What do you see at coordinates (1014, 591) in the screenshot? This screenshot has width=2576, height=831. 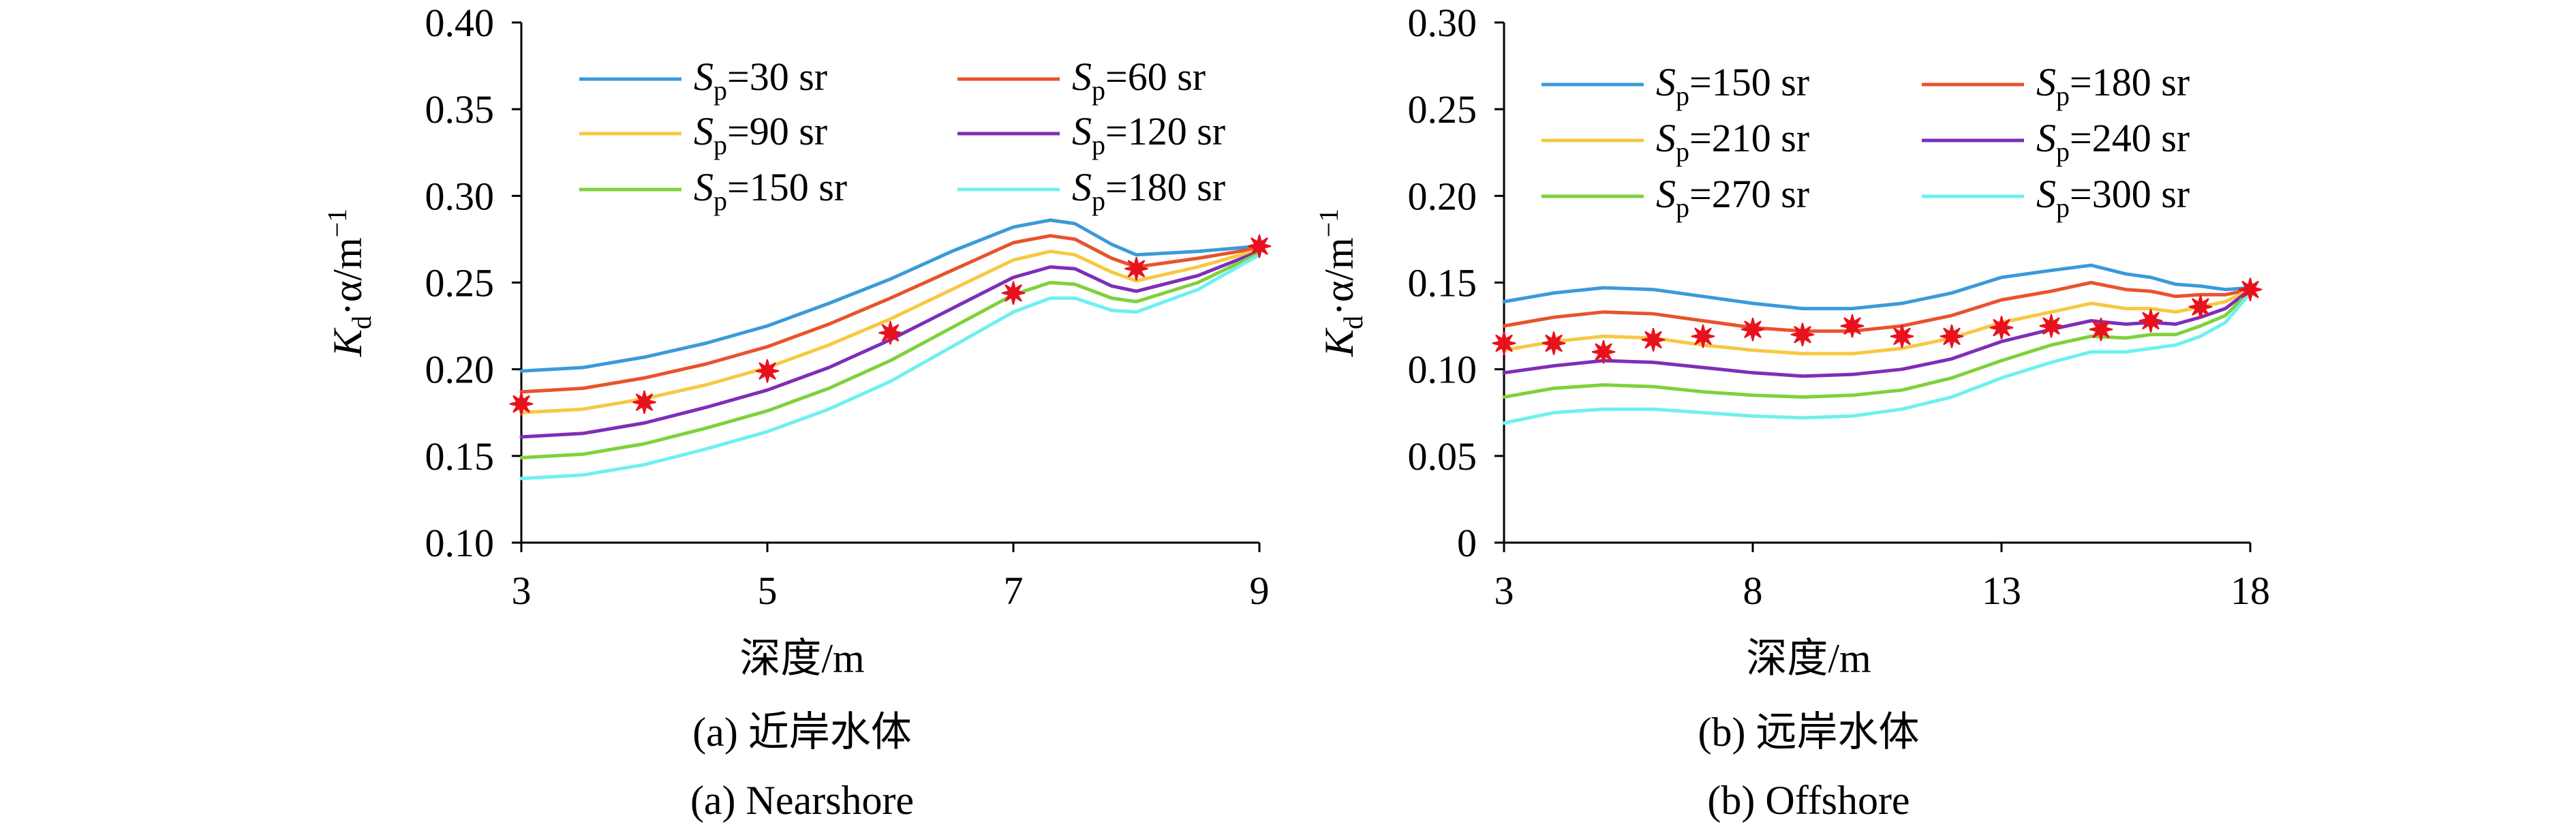 I see `x-tick-label: 7` at bounding box center [1014, 591].